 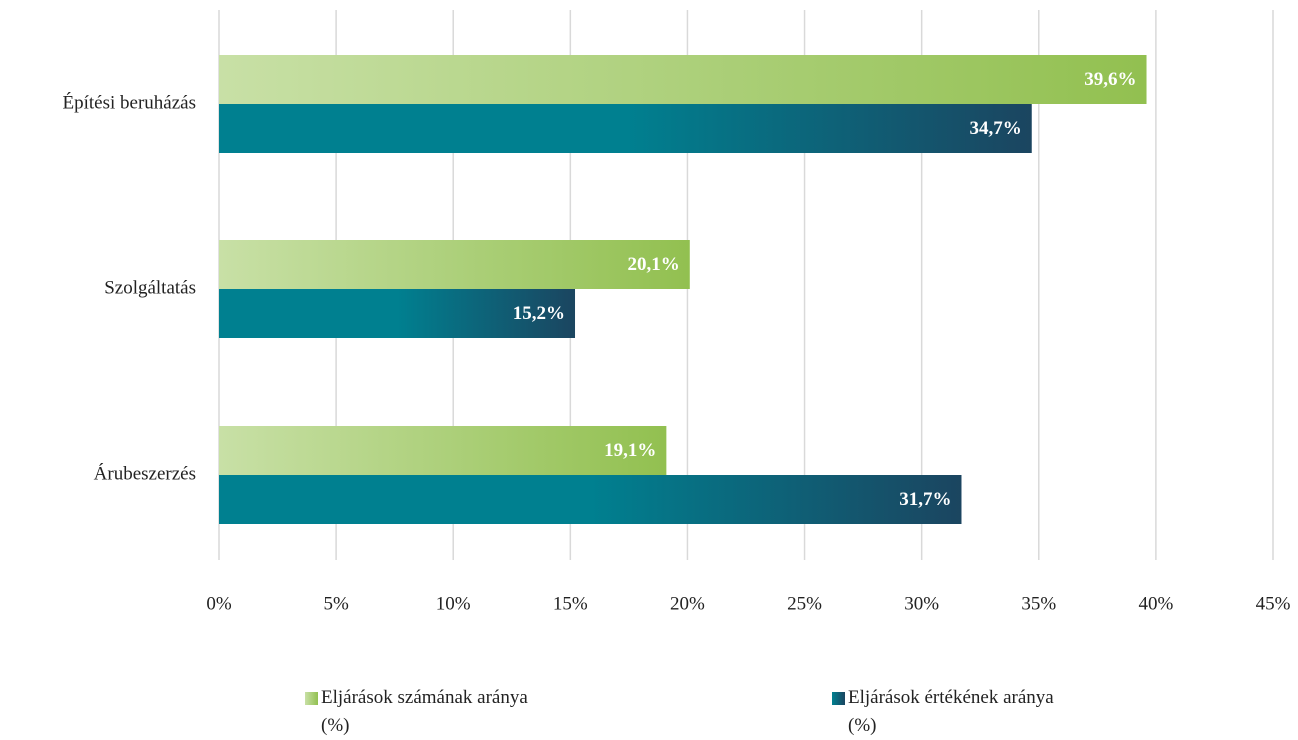 What do you see at coordinates (336, 603) in the screenshot?
I see `x-tick-label: 5%` at bounding box center [336, 603].